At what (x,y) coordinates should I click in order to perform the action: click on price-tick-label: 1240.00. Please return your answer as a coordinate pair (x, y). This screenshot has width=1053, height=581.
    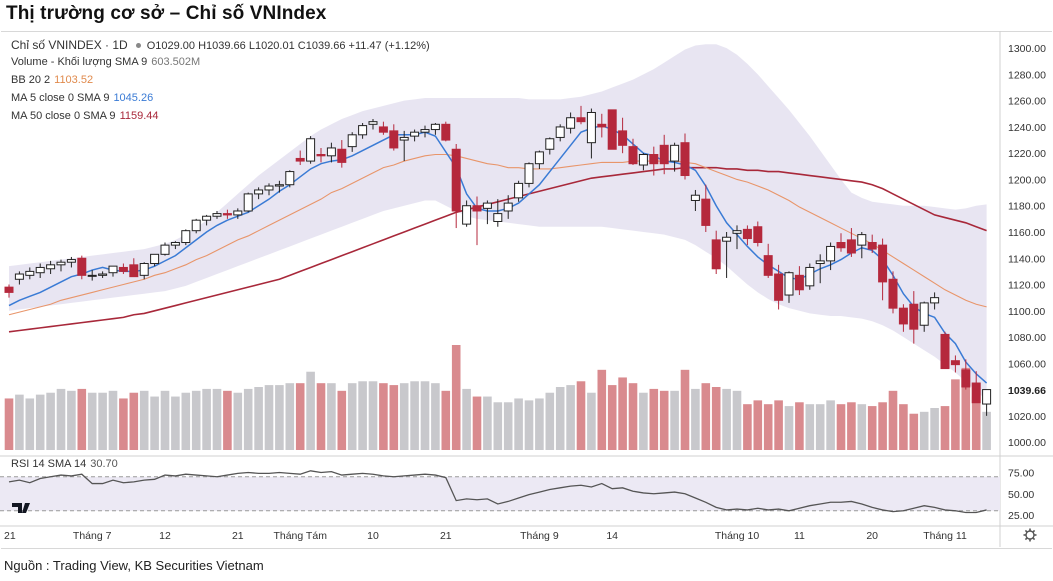
    Looking at the image, I should click on (1027, 128).